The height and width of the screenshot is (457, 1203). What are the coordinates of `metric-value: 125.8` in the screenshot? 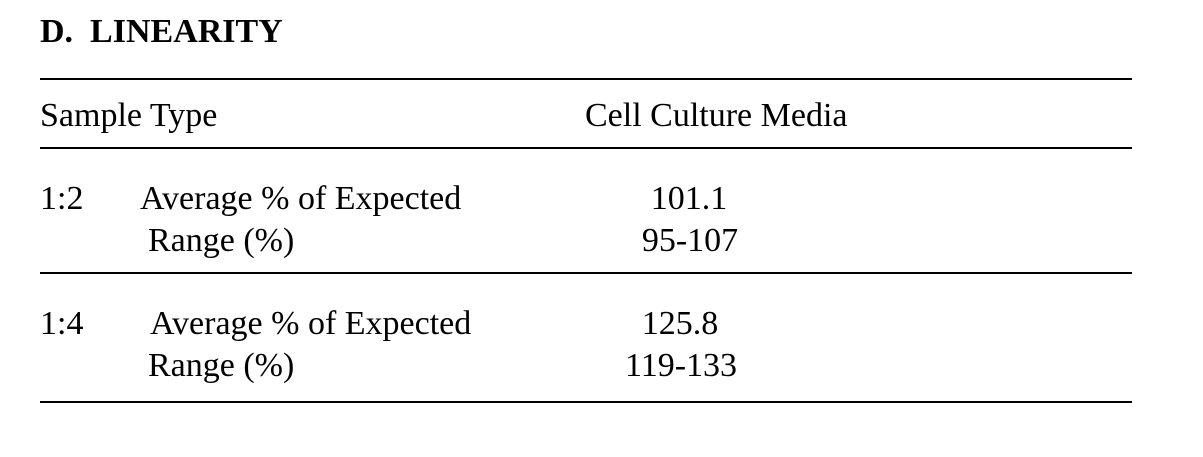 It's located at (680, 323).